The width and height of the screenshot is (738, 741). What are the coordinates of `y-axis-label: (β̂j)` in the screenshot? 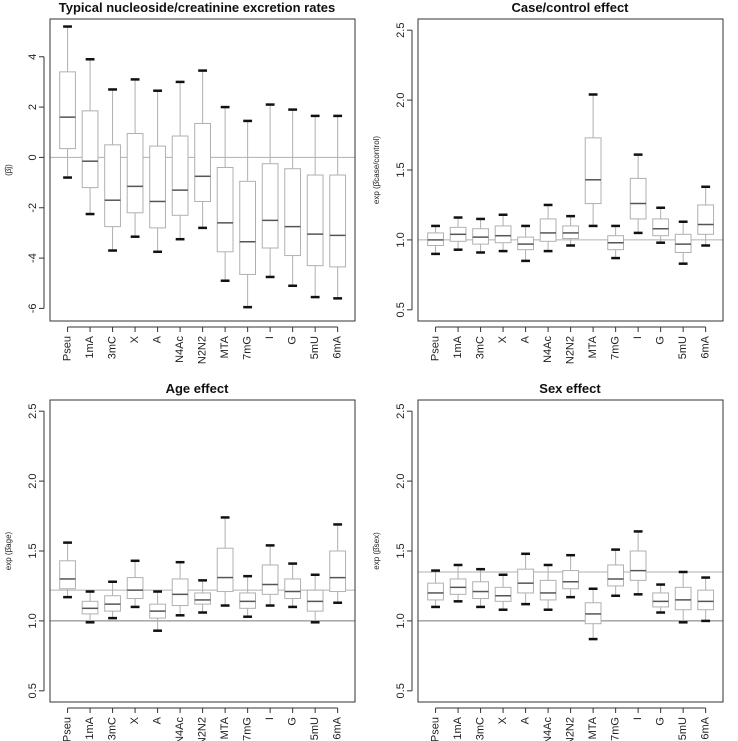 It's located at (8, 170).